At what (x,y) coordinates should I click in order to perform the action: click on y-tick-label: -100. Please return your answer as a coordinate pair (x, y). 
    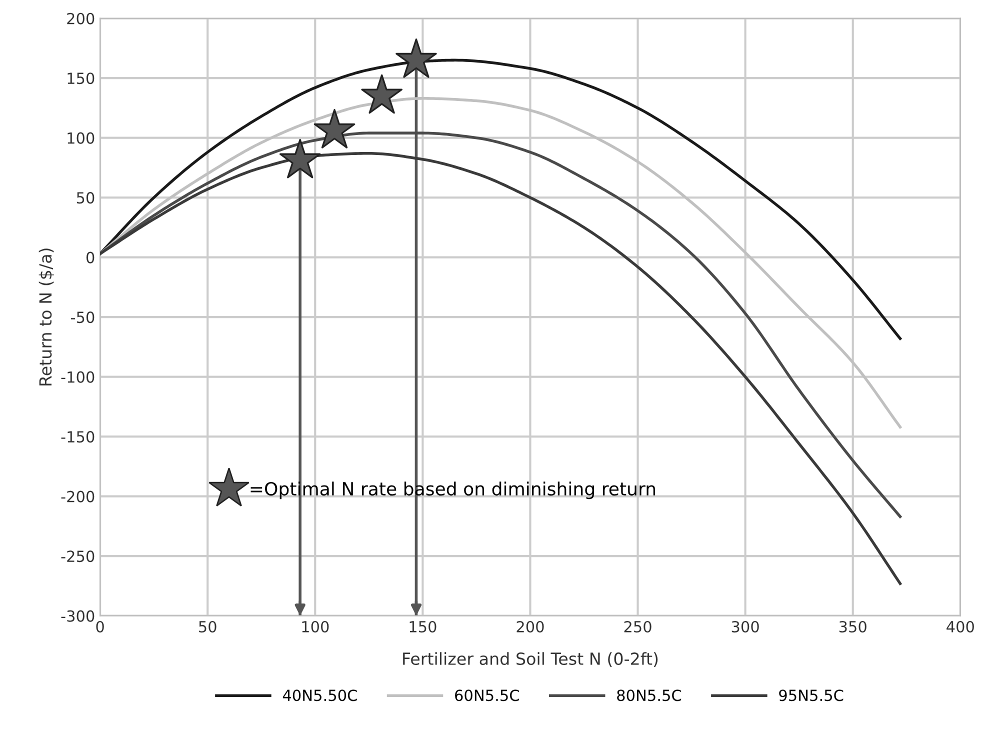
    Looking at the image, I should click on (77, 377).